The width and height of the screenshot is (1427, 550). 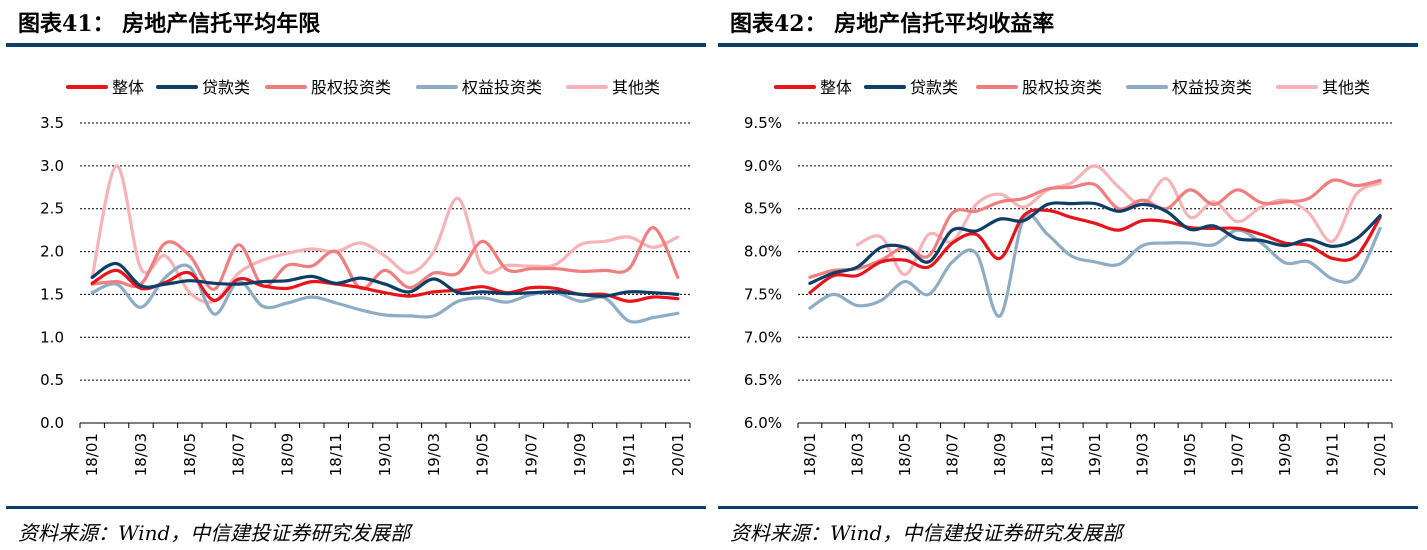 I want to click on y-tick-label: 9.0%, so click(x=763, y=166).